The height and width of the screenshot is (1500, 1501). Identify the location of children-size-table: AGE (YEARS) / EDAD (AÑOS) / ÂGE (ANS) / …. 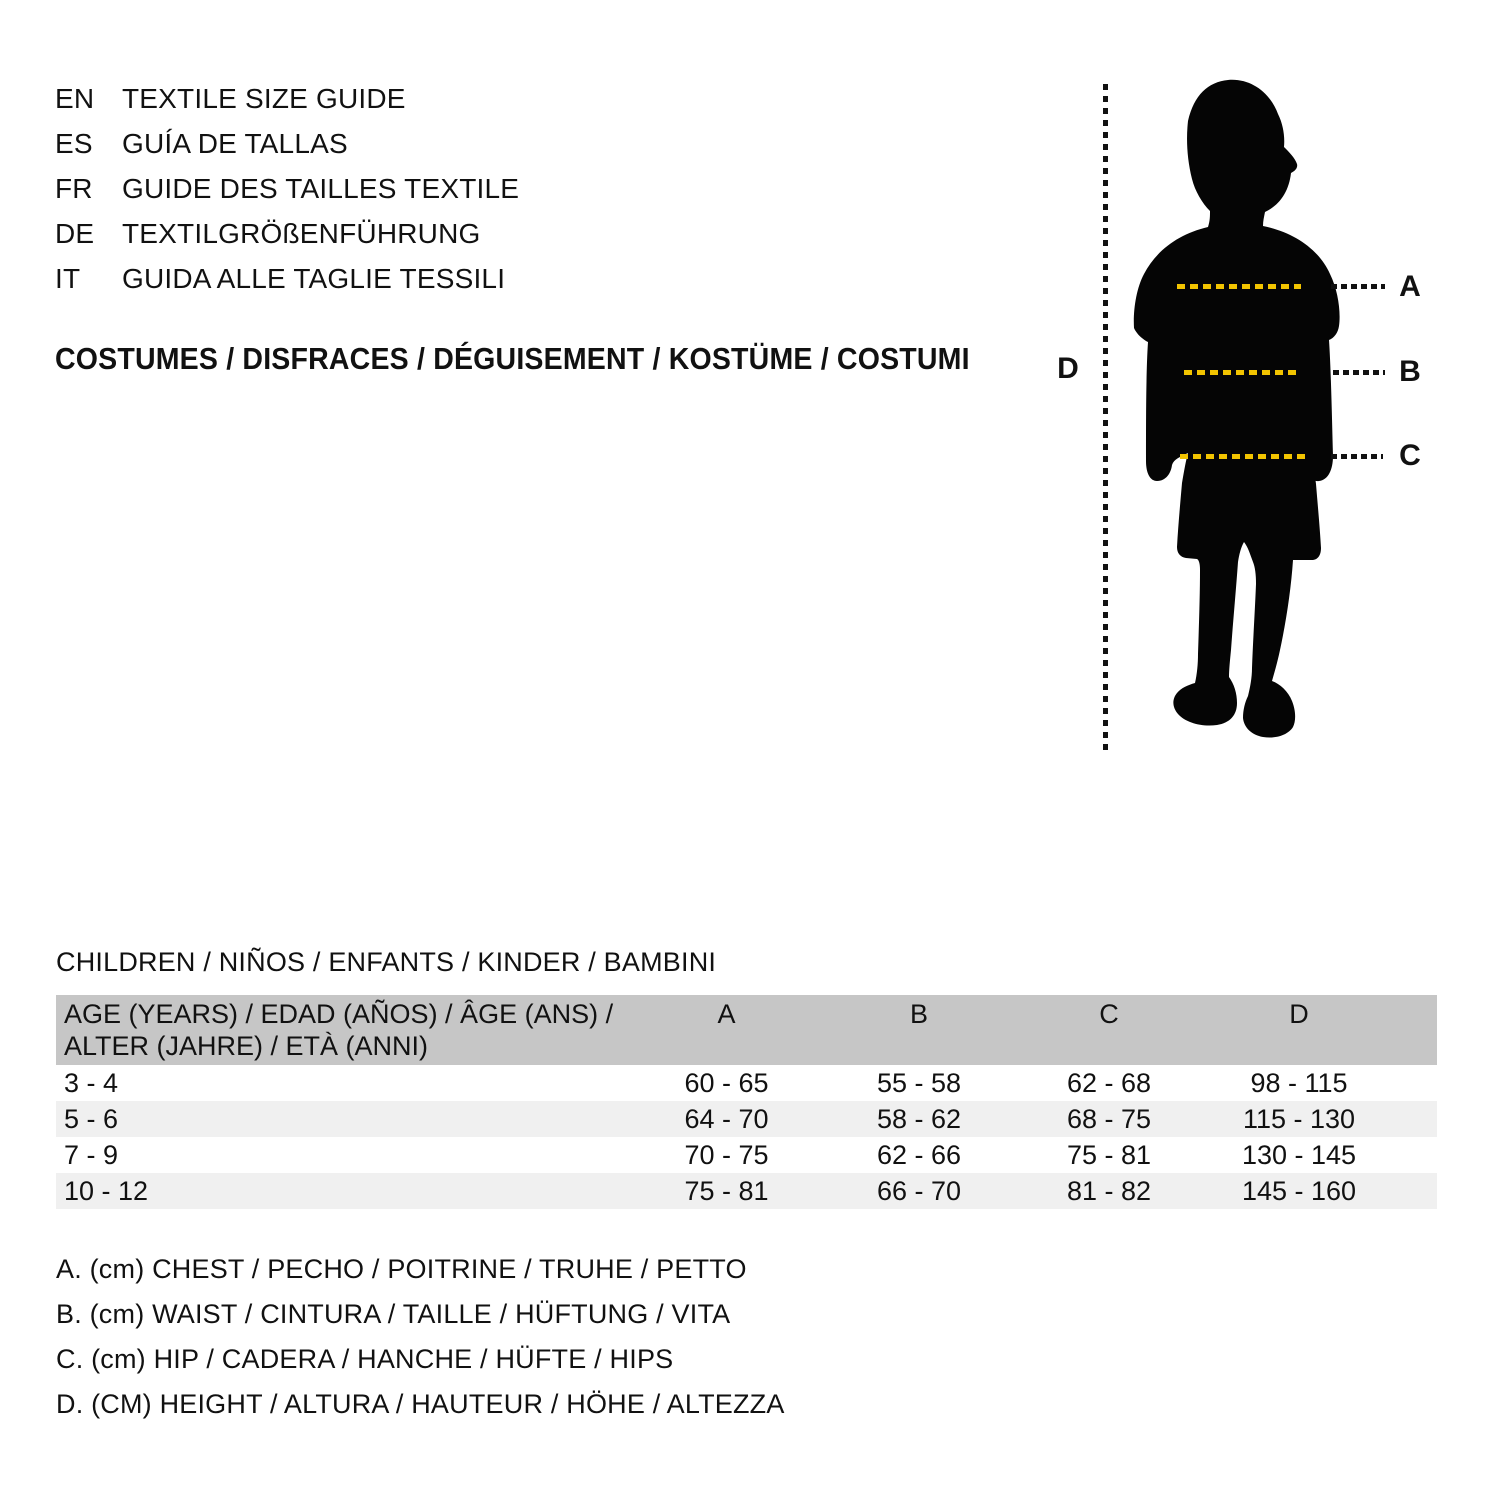
(746, 1102).